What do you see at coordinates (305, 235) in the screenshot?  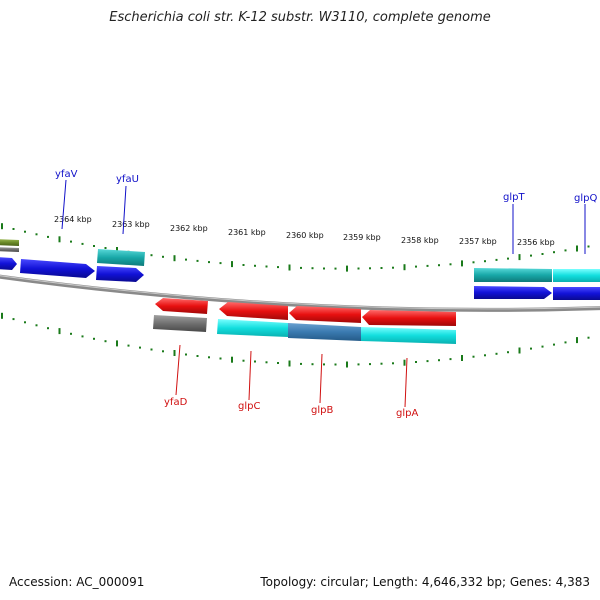 I see `scale-label: 2360 kbp` at bounding box center [305, 235].